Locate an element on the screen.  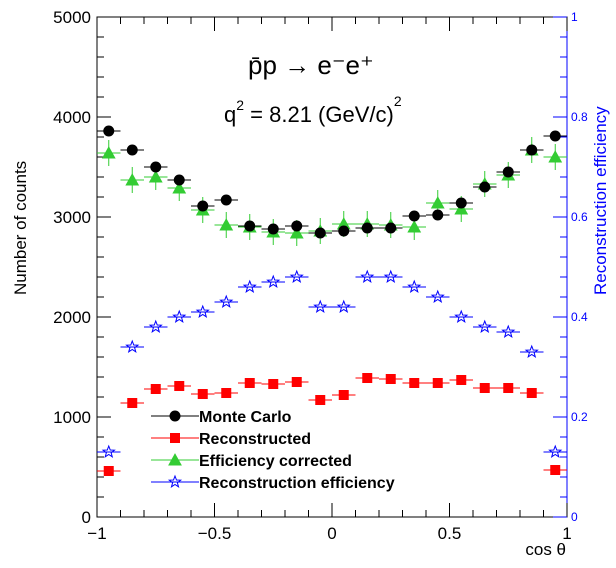
y2-axis-title: Reconstruction efficiency is located at coordinates (600, 200).